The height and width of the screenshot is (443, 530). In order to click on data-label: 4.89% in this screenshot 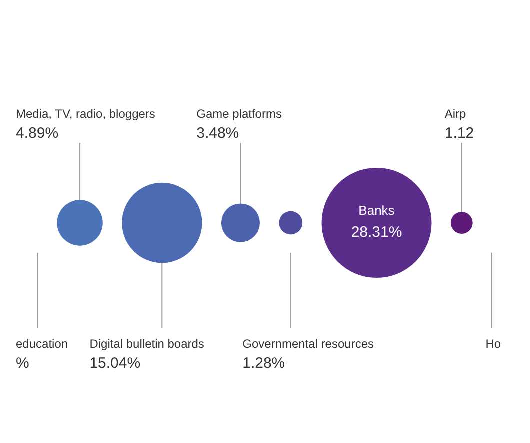, I will do `click(37, 133)`.